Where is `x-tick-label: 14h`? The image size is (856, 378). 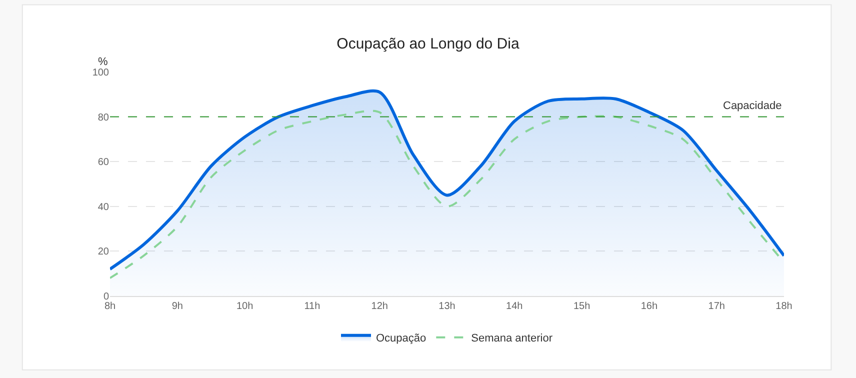 x-tick-label: 14h is located at coordinates (514, 306).